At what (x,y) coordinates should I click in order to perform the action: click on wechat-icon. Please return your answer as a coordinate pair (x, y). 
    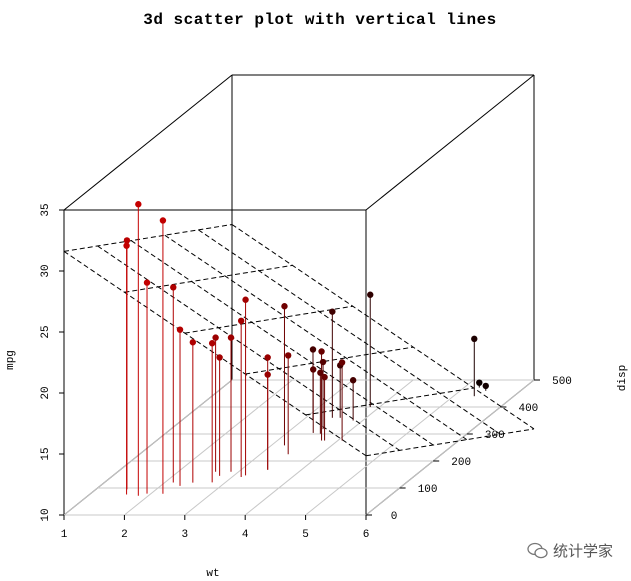
    Looking at the image, I should click on (537, 550).